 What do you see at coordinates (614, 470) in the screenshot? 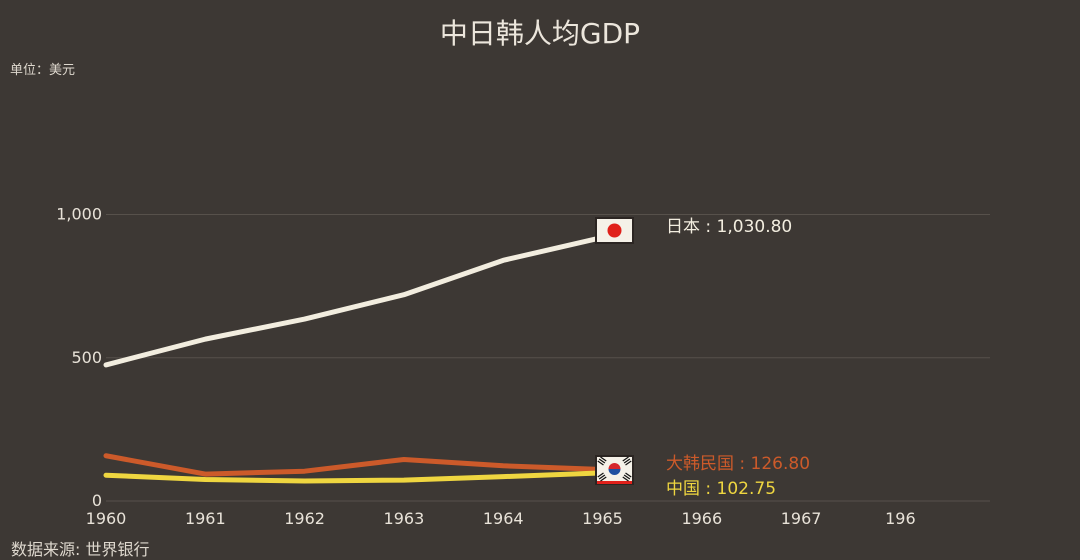
I see `korea-flag-icon` at bounding box center [614, 470].